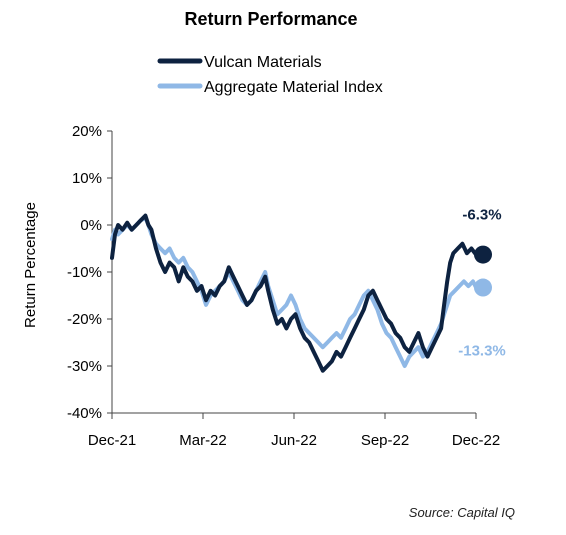  What do you see at coordinates (294, 430) in the screenshot?
I see `x-axis: Dec-21 Mar-22 Jun-22 Sep-22 Dec-22` at bounding box center [294, 430].